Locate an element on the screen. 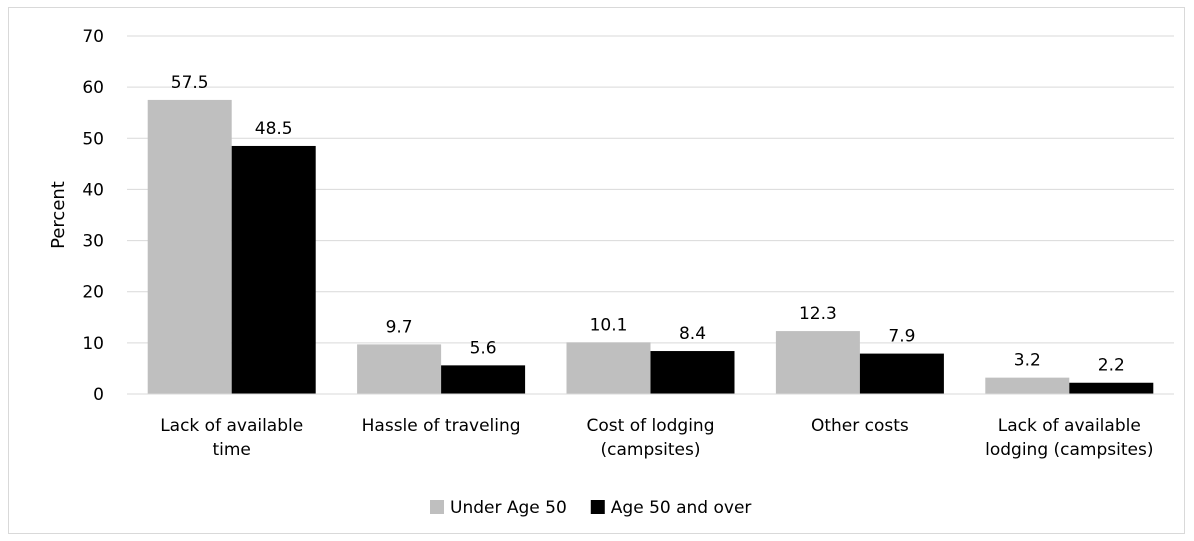 This screenshot has height=541, width=1194. data-label: 9.7 is located at coordinates (399, 327).